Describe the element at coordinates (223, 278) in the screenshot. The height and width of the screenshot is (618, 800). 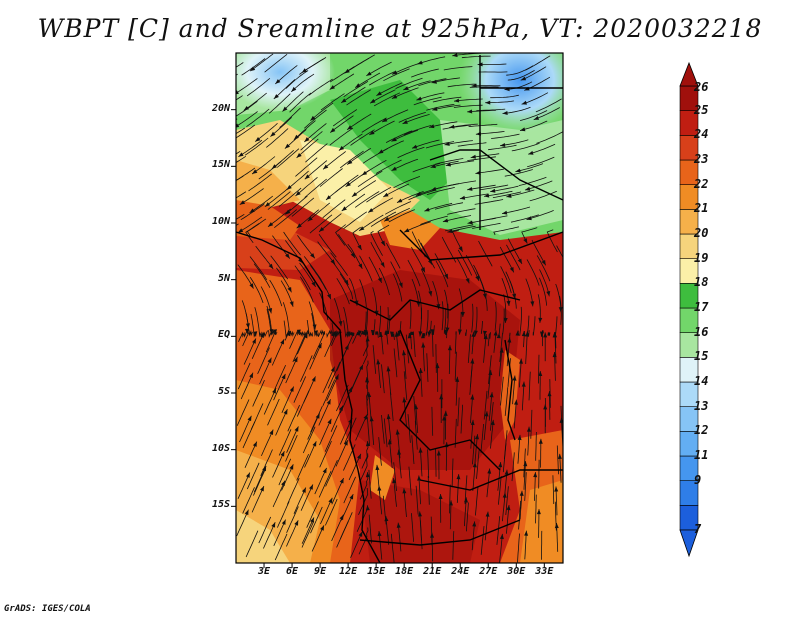
I see `latitude-label: 5N` at that location.